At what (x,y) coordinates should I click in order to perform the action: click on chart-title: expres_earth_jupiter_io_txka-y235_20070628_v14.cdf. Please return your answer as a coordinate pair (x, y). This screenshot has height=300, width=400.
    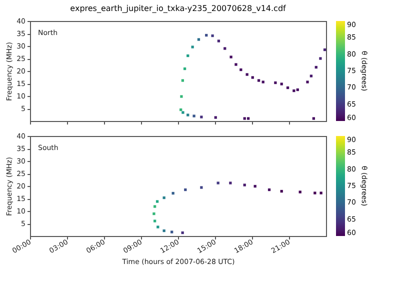
    Looking at the image, I should click on (178, 8).